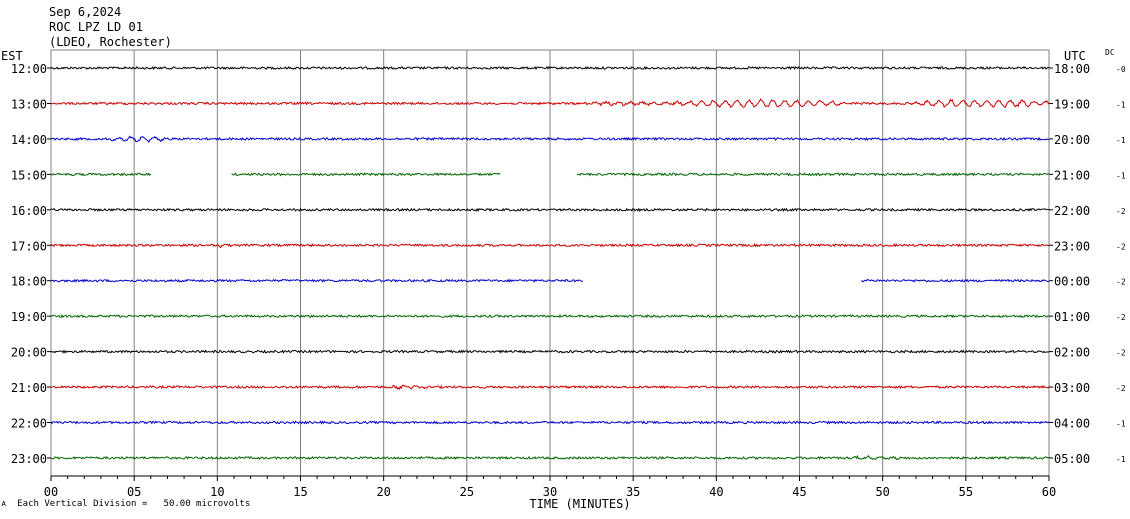 The height and width of the screenshot is (519, 1130). I want to click on est-hour-label: 22:00, so click(29, 424).